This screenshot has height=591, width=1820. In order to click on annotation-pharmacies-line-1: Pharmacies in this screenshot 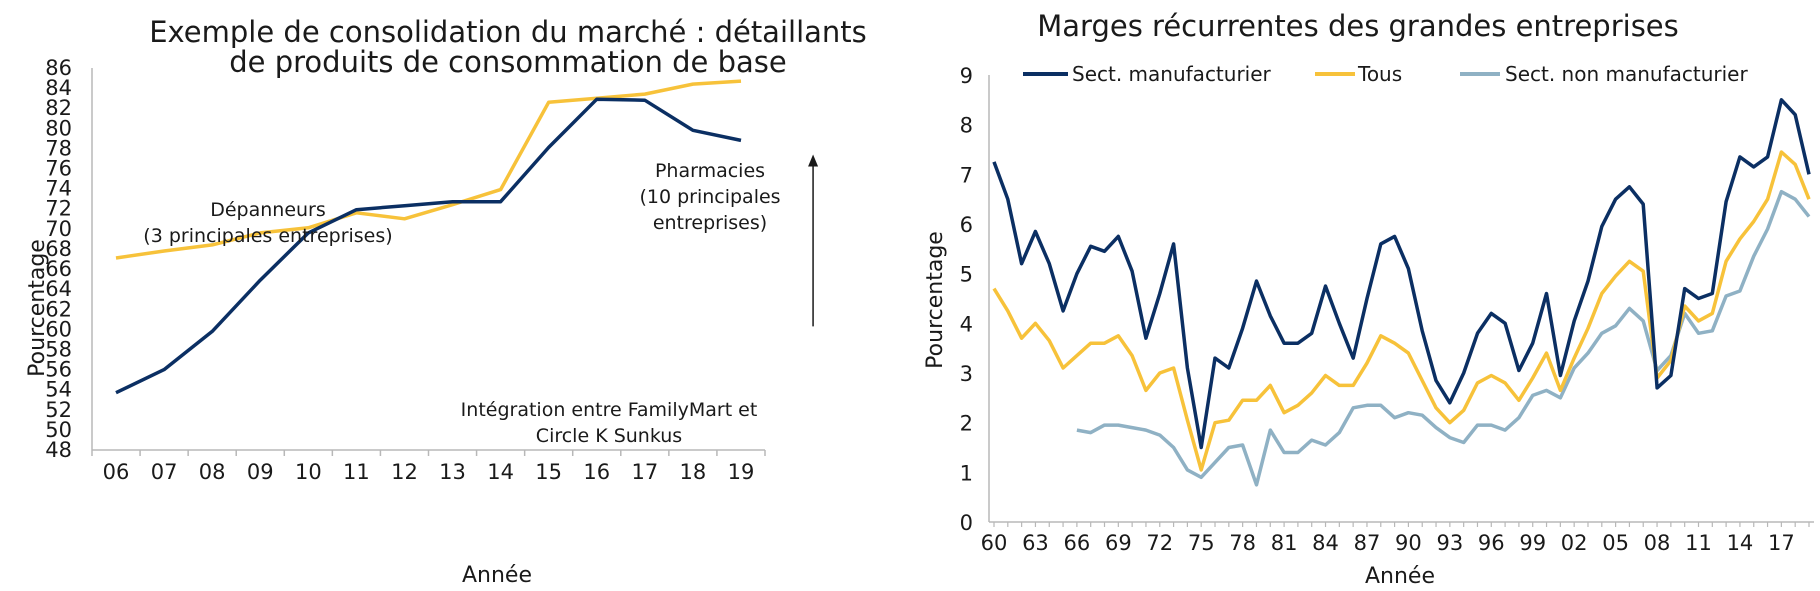, I will do `click(710, 171)`.